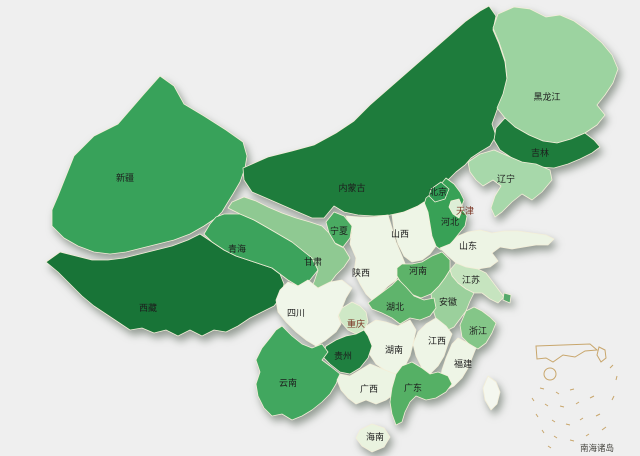  What do you see at coordinates (450, 222) in the screenshot?
I see `label-hebei: 河北` at bounding box center [450, 222].